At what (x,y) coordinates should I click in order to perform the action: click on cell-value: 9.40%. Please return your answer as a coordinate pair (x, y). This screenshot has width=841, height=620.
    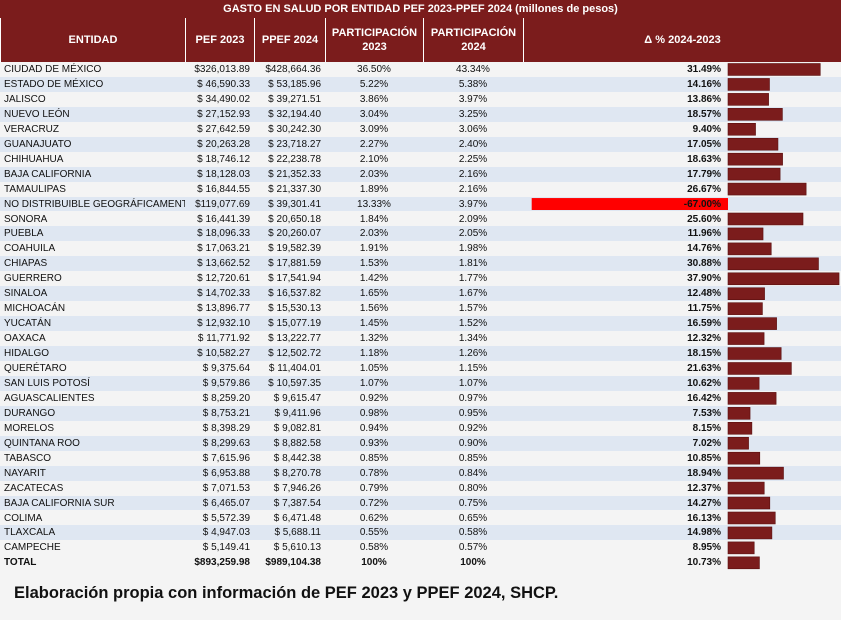
    Looking at the image, I should click on (706, 129).